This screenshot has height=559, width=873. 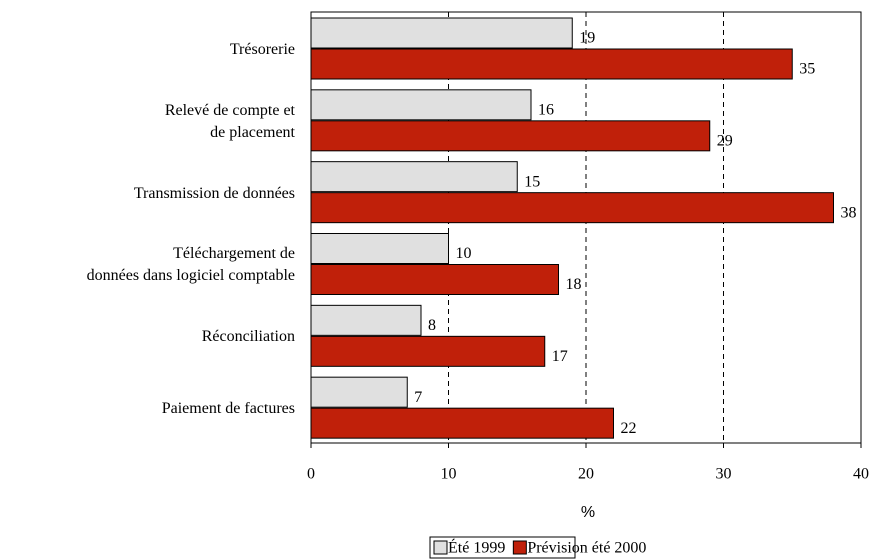 What do you see at coordinates (464, 253) in the screenshot?
I see `value-label: 10` at bounding box center [464, 253].